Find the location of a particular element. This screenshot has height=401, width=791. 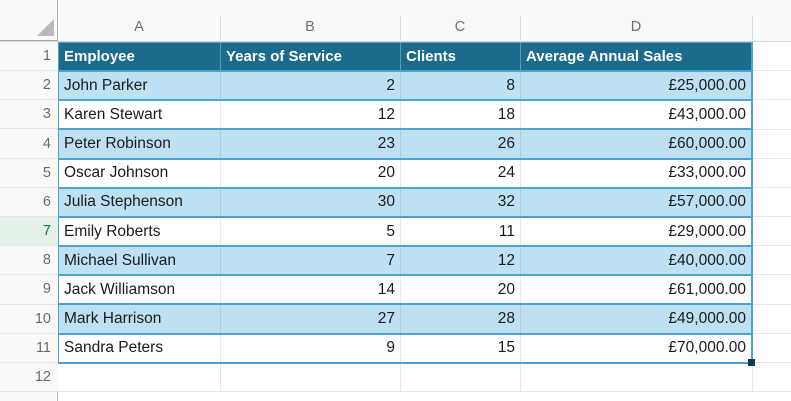

column-headers-strip: A B C D is located at coordinates (395, 21).